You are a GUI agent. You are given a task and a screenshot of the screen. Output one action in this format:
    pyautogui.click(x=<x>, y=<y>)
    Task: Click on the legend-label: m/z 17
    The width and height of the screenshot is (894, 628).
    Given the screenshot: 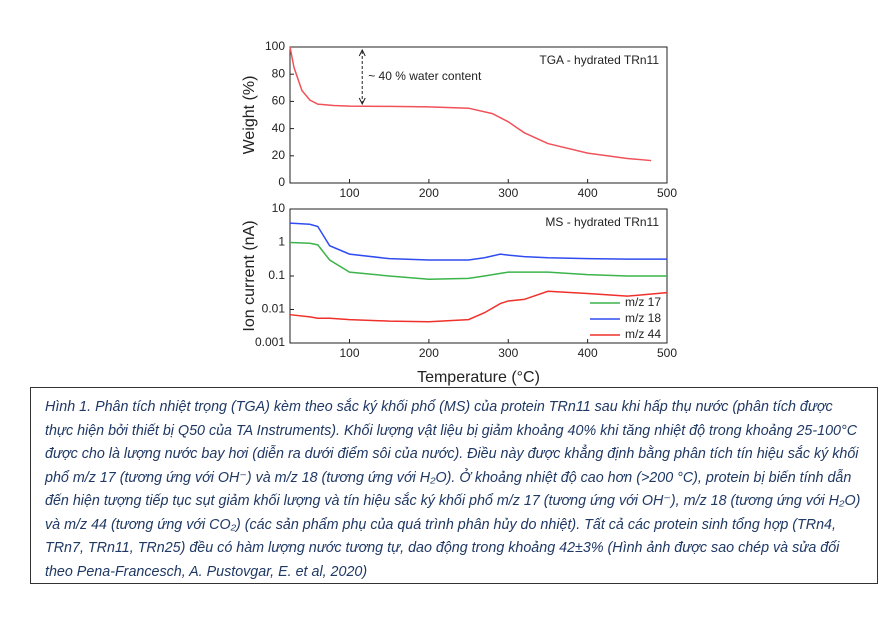 What is the action you would take?
    pyautogui.click(x=643, y=302)
    